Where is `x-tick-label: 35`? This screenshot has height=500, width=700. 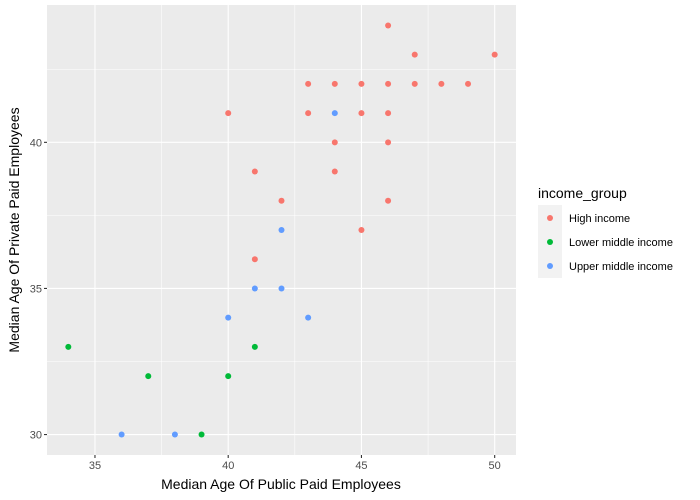
x-tick-label: 35 is located at coordinates (95, 466).